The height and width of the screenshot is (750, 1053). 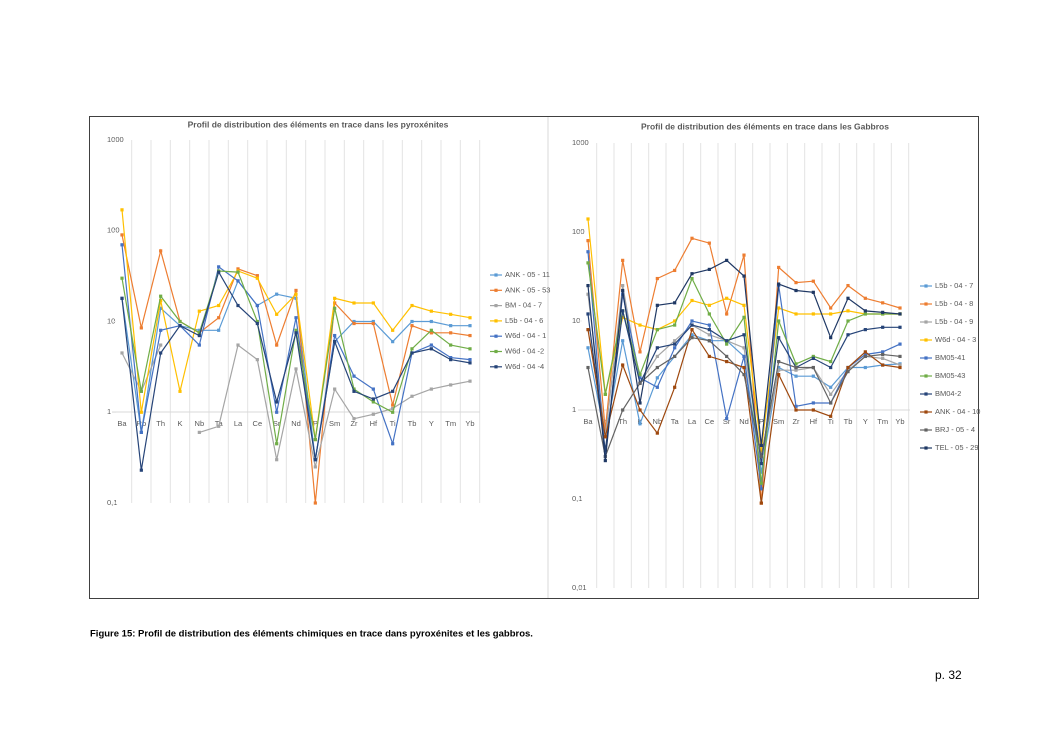 I want to click on x-tick-label: Th, so click(x=160, y=423).